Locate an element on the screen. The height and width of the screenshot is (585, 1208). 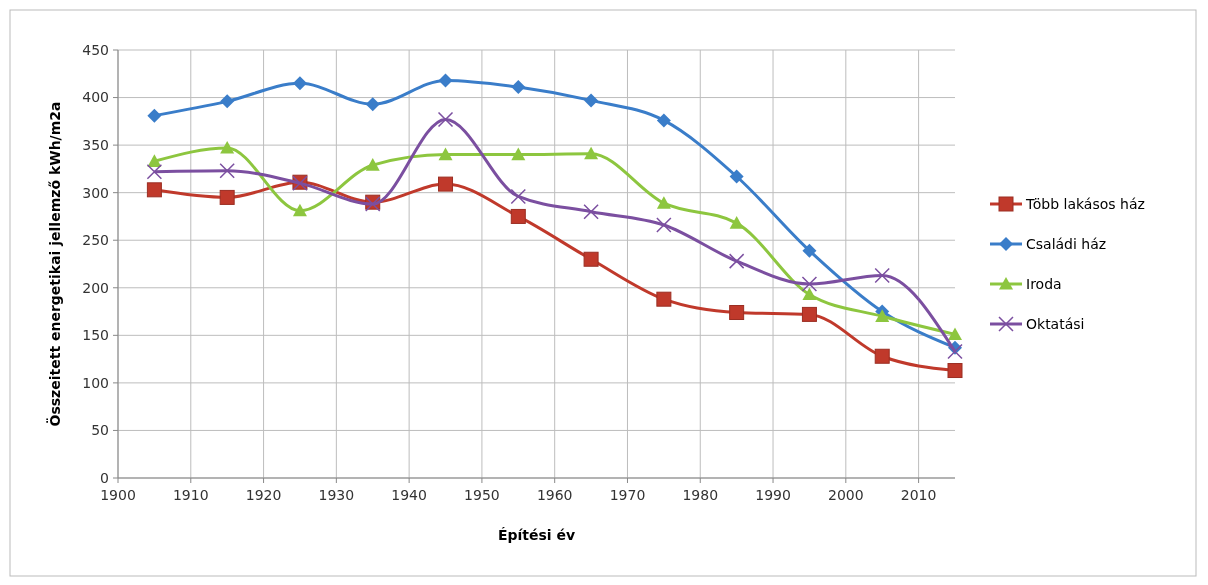
y-tick-label: 200 is located at coordinates (95, 287).